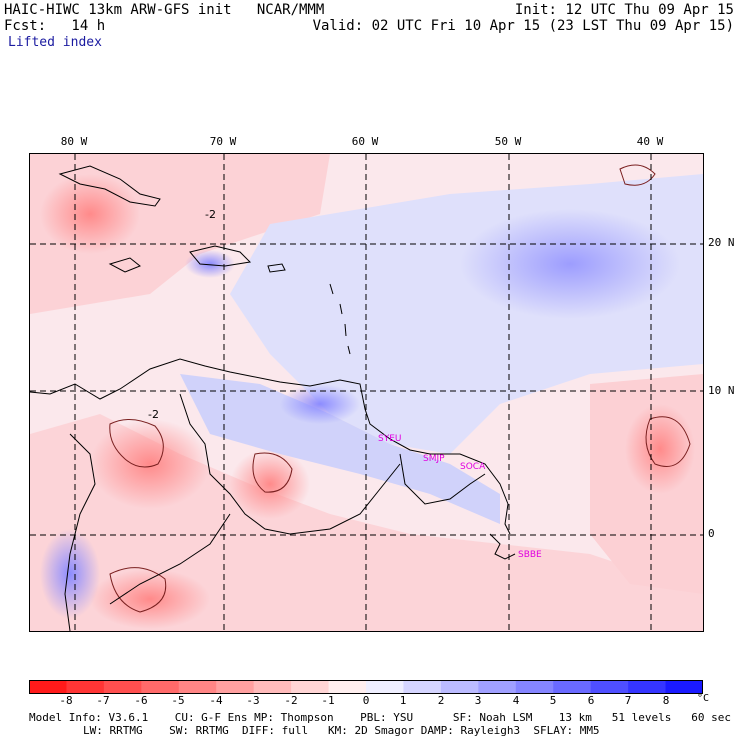  I want to click on colorbar-label: 4, so click(516, 700).